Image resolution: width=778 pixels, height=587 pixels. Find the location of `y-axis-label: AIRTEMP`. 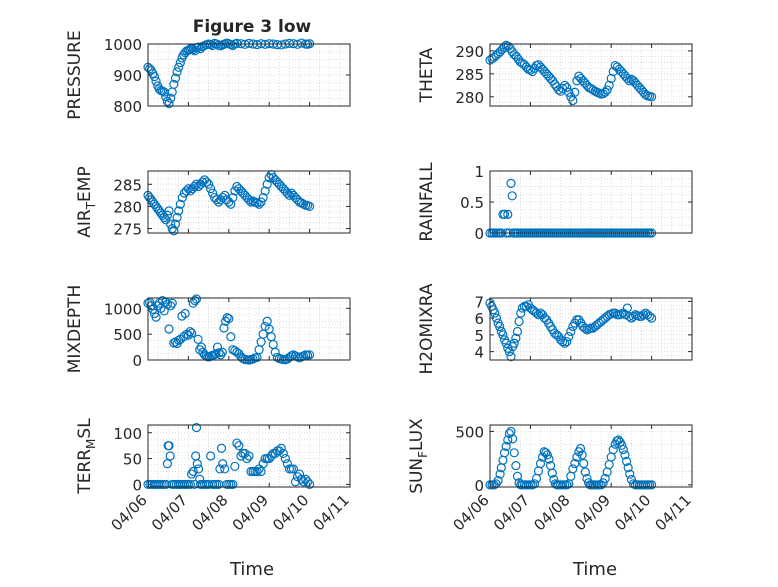

y-axis-label: AIRTEMP is located at coordinates (86, 201).